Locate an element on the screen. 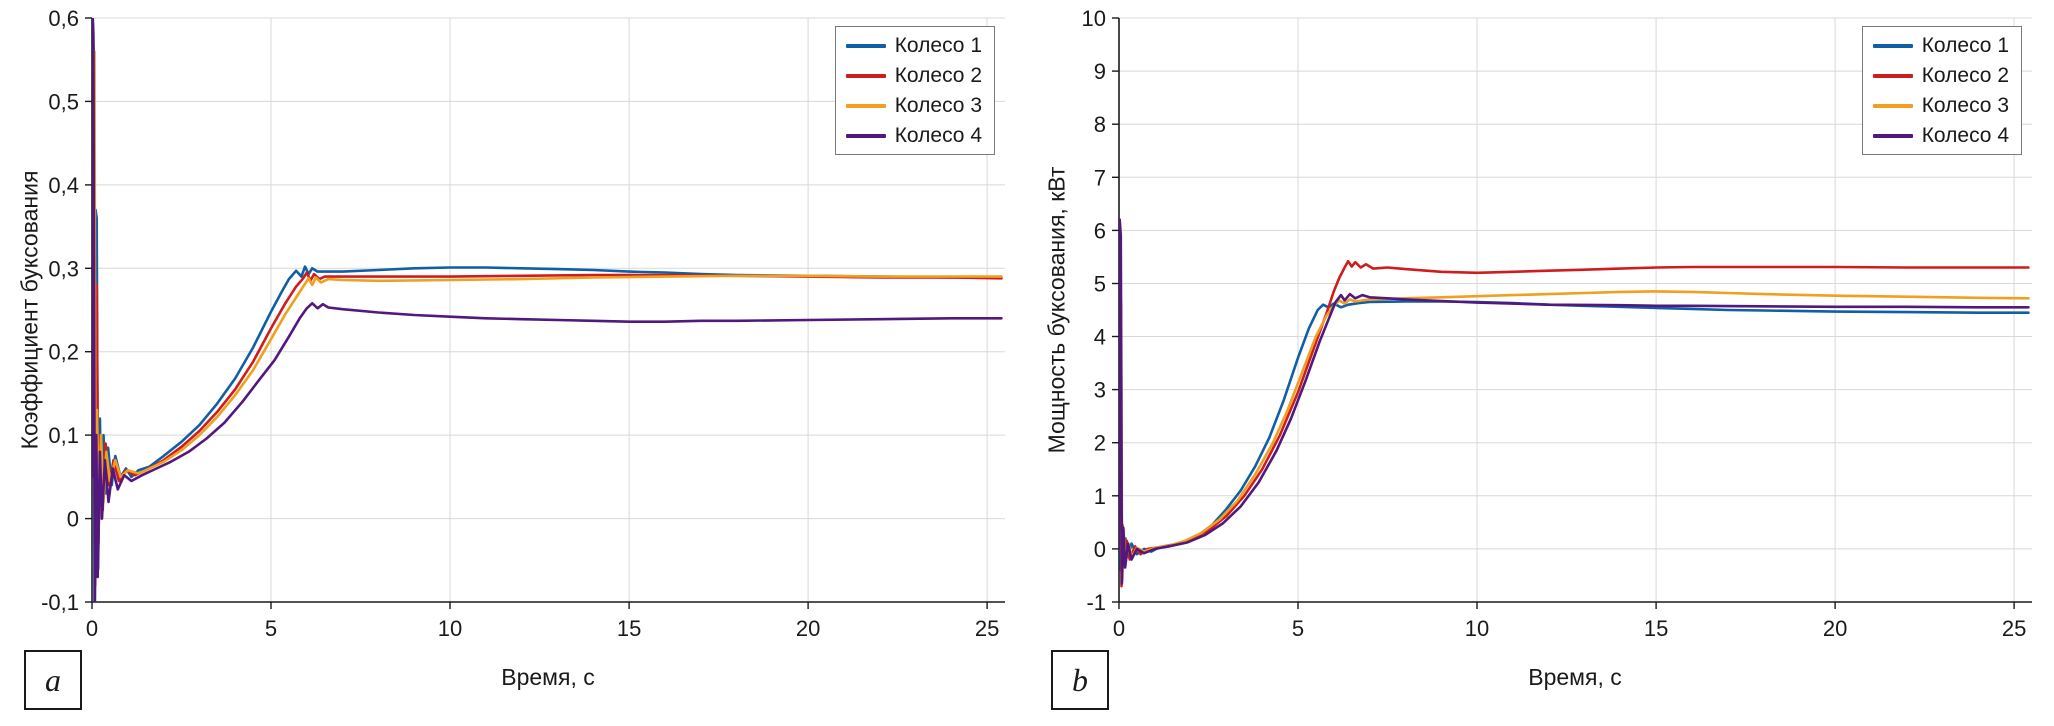 Image resolution: width=2054 pixels, height=726 pixels. svg-text: 8 is located at coordinates (1100, 124).